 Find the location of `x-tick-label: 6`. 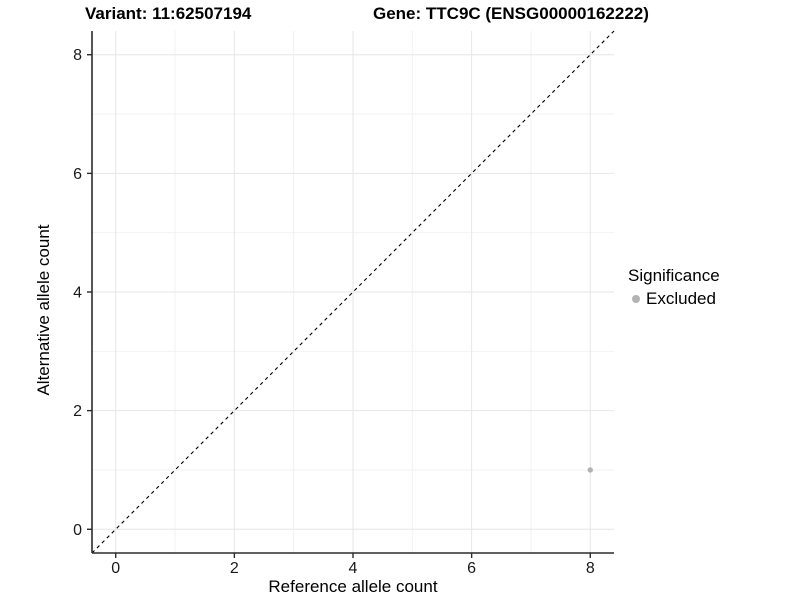

x-tick-label: 6 is located at coordinates (471, 568).